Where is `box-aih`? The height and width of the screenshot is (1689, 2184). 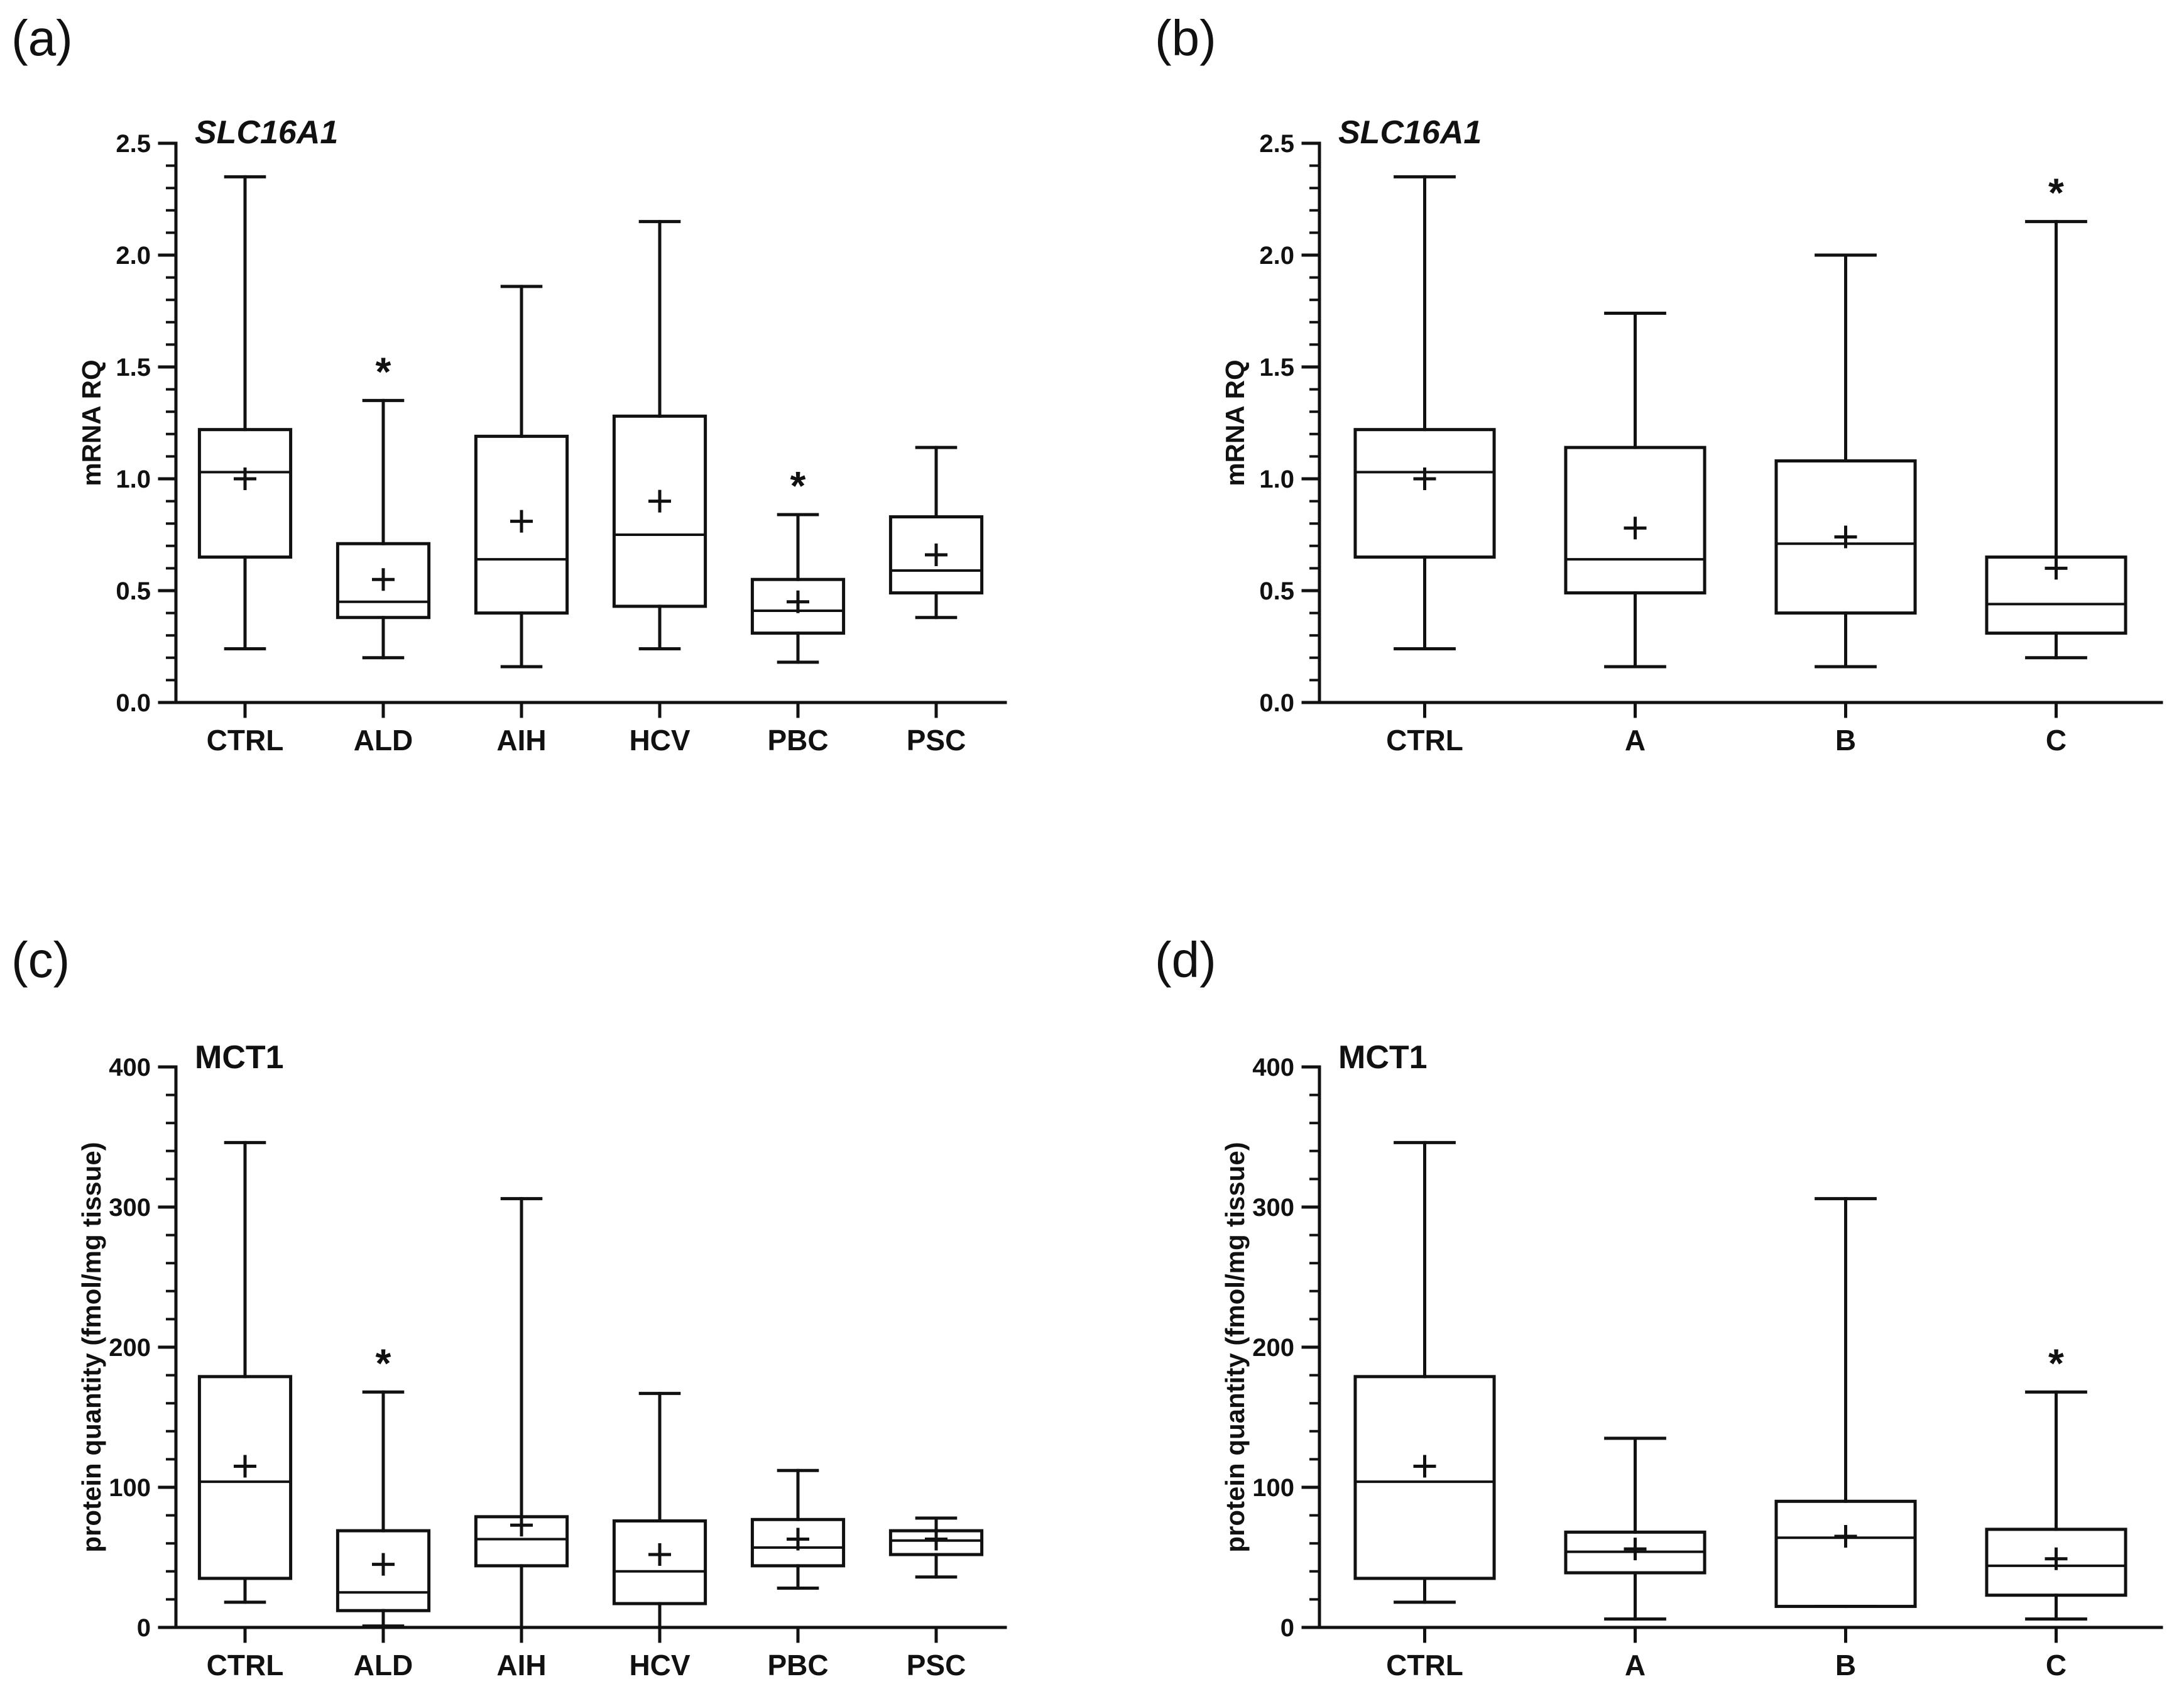
box-aih is located at coordinates (521, 524).